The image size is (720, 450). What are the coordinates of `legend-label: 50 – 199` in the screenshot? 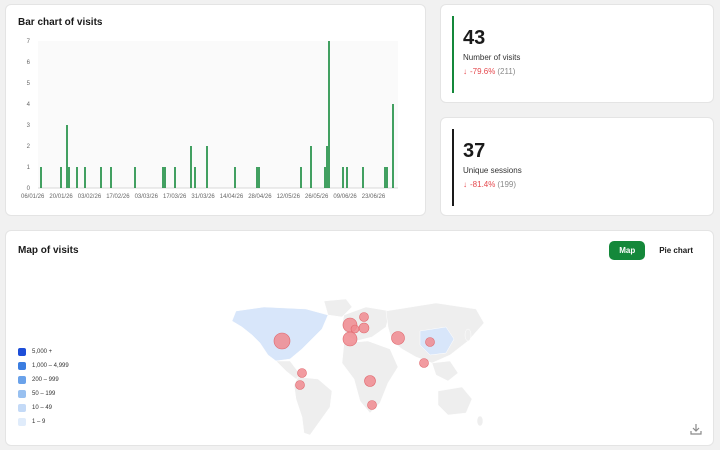 It's located at (44, 394).